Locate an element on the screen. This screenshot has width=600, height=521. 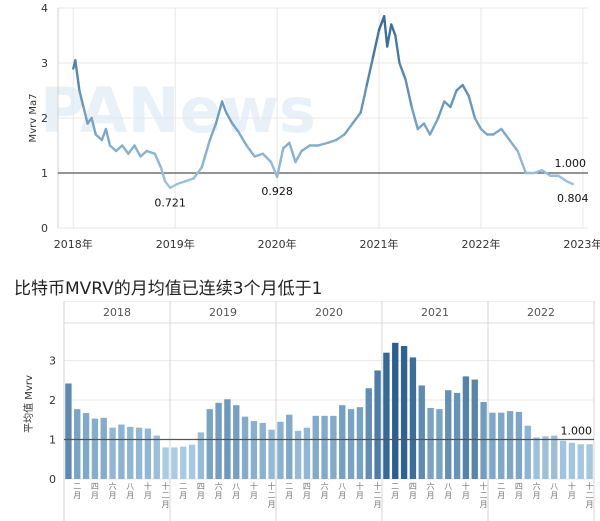
y-tick-label: 2 is located at coordinates (44, 118).